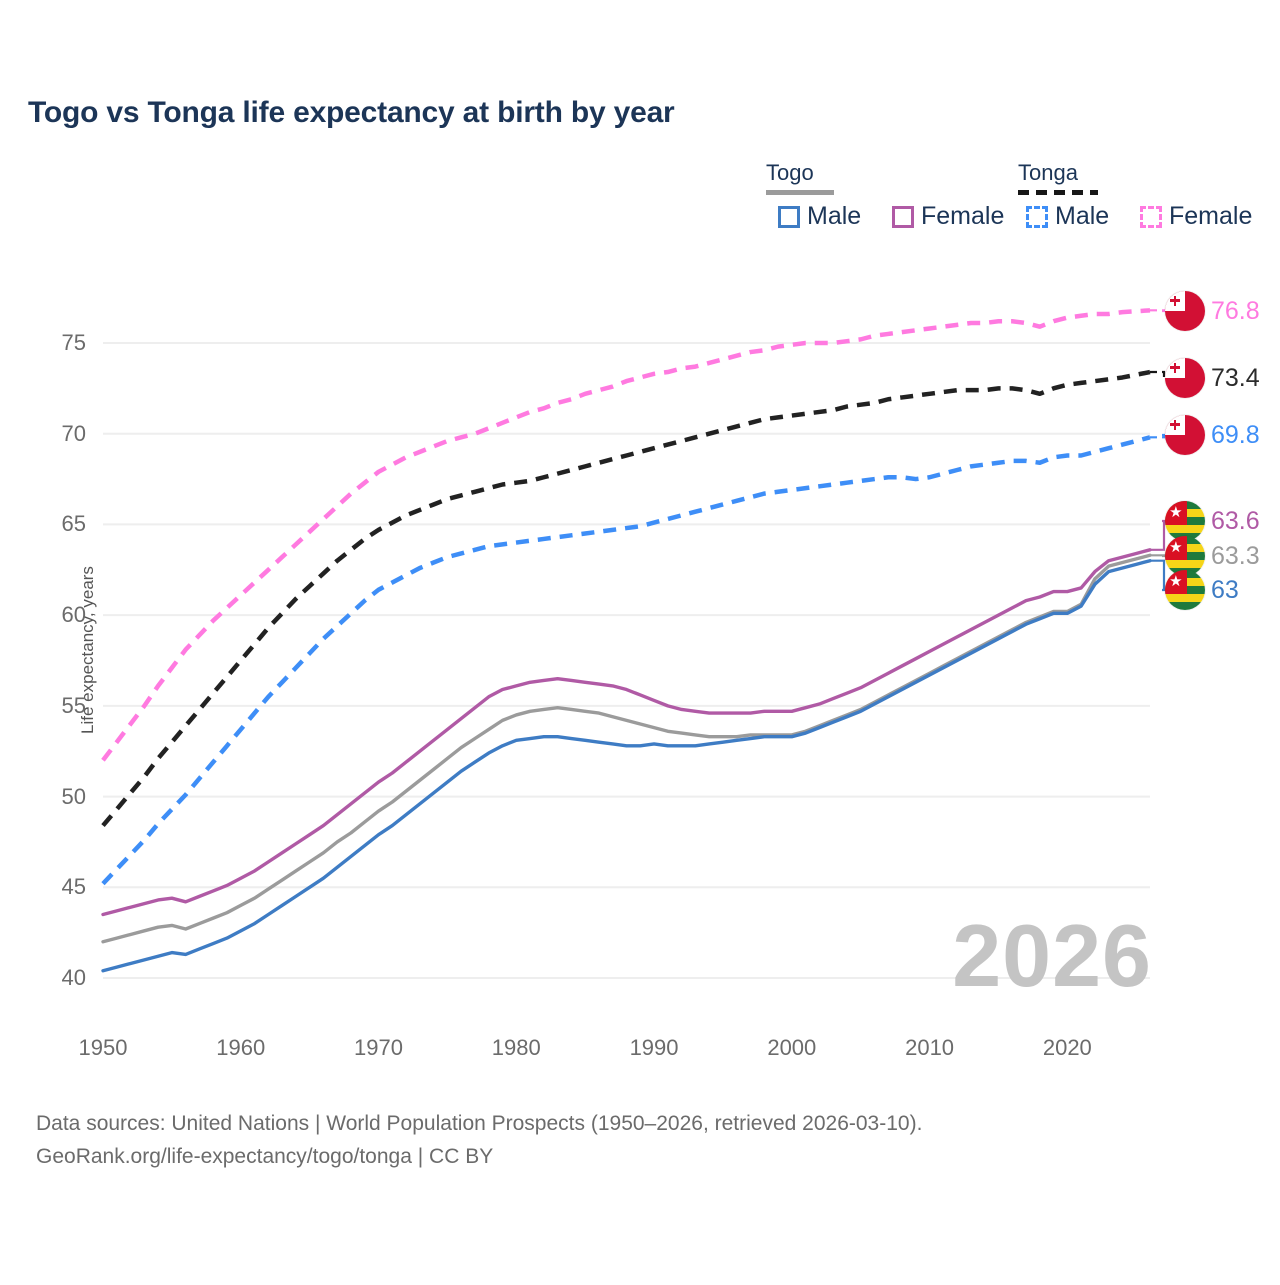 Image resolution: width=1280 pixels, height=1285 pixels. I want to click on x-axis-tick-label: 1960, so click(241, 1047).